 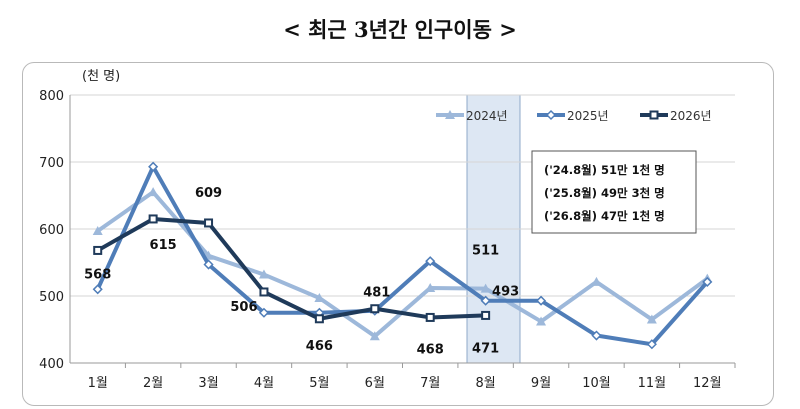 What do you see at coordinates (208, 383) in the screenshot?
I see `x-tick-label: 3월` at bounding box center [208, 383].